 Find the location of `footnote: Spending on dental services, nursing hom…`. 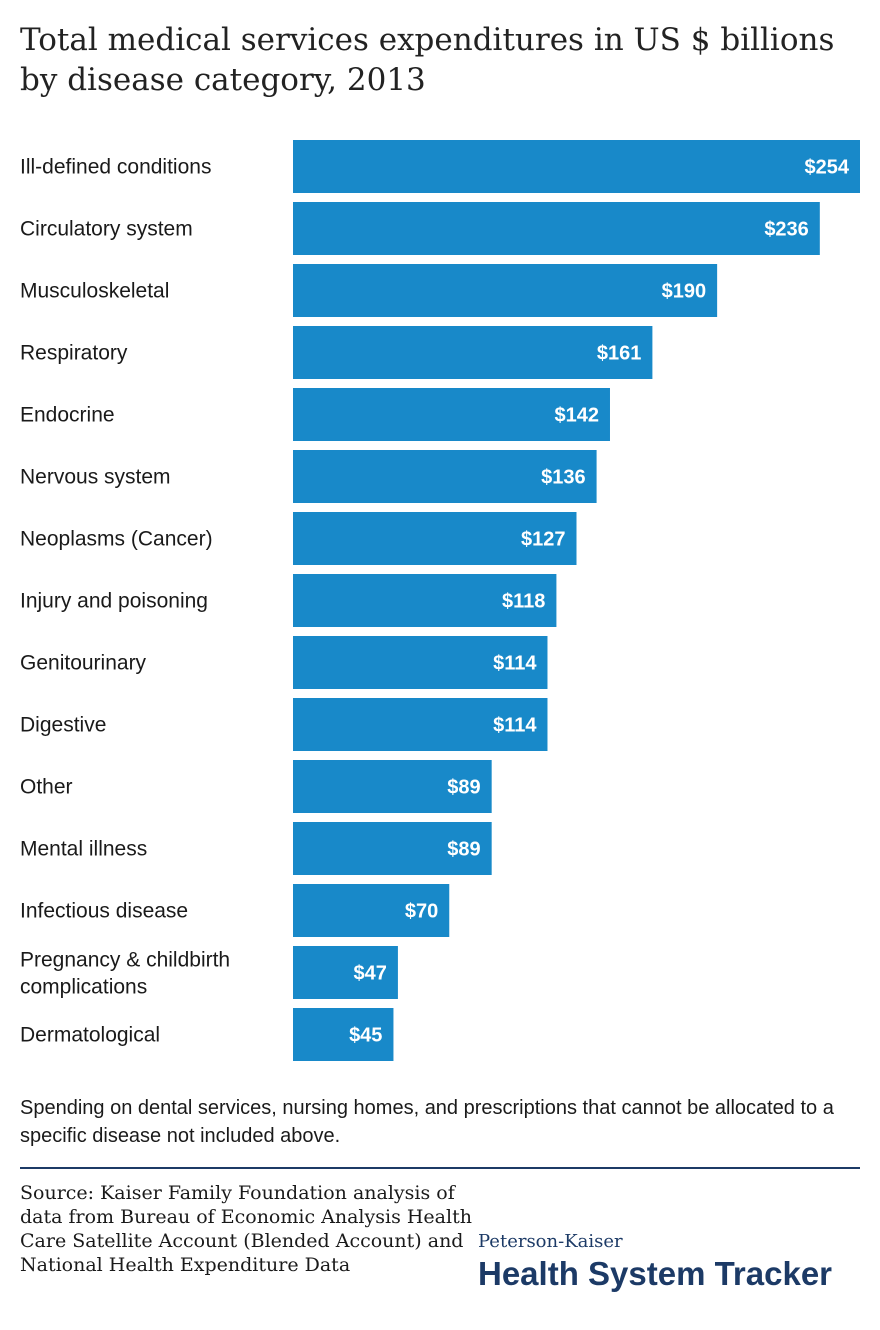

footnote: Spending on dental services, nursing hom… is located at coordinates (427, 1122).